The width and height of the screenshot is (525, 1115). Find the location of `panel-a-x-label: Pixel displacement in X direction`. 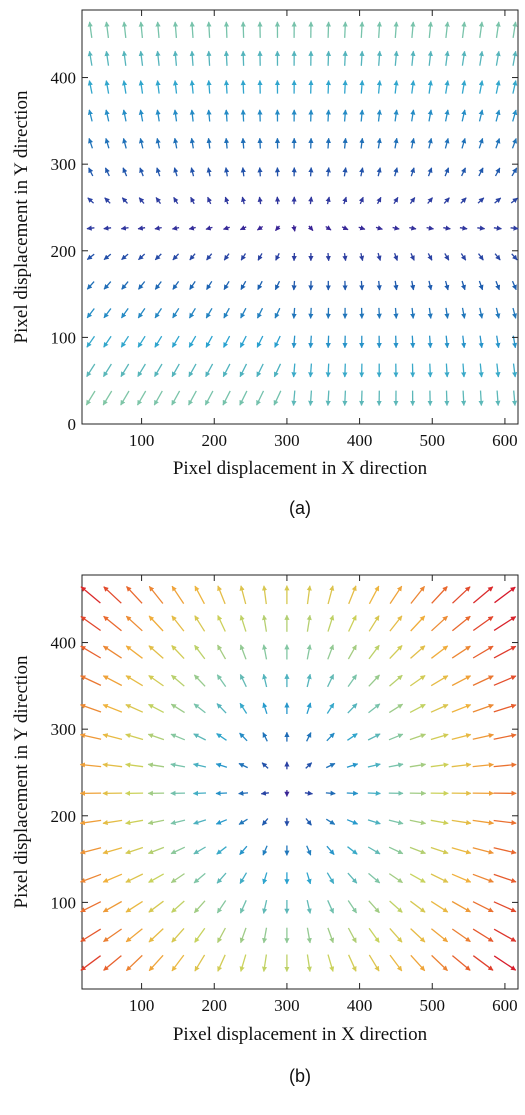

panel-a-x-label: Pixel displacement in X direction is located at coordinates (300, 468).